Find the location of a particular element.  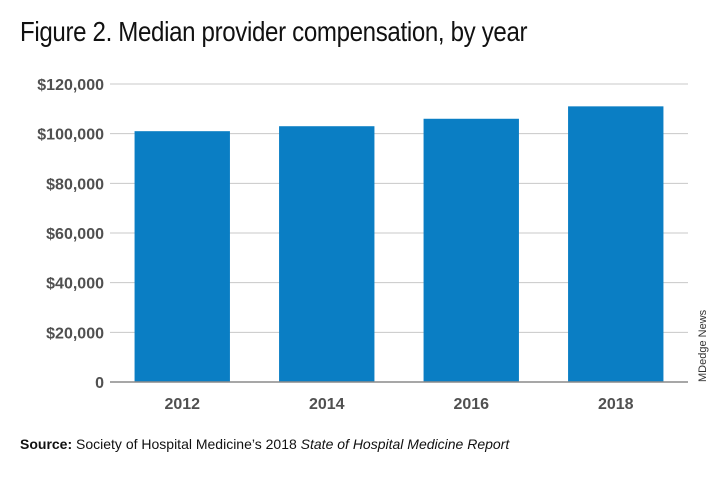

y-tick-label: $40,000 is located at coordinates (75, 284).